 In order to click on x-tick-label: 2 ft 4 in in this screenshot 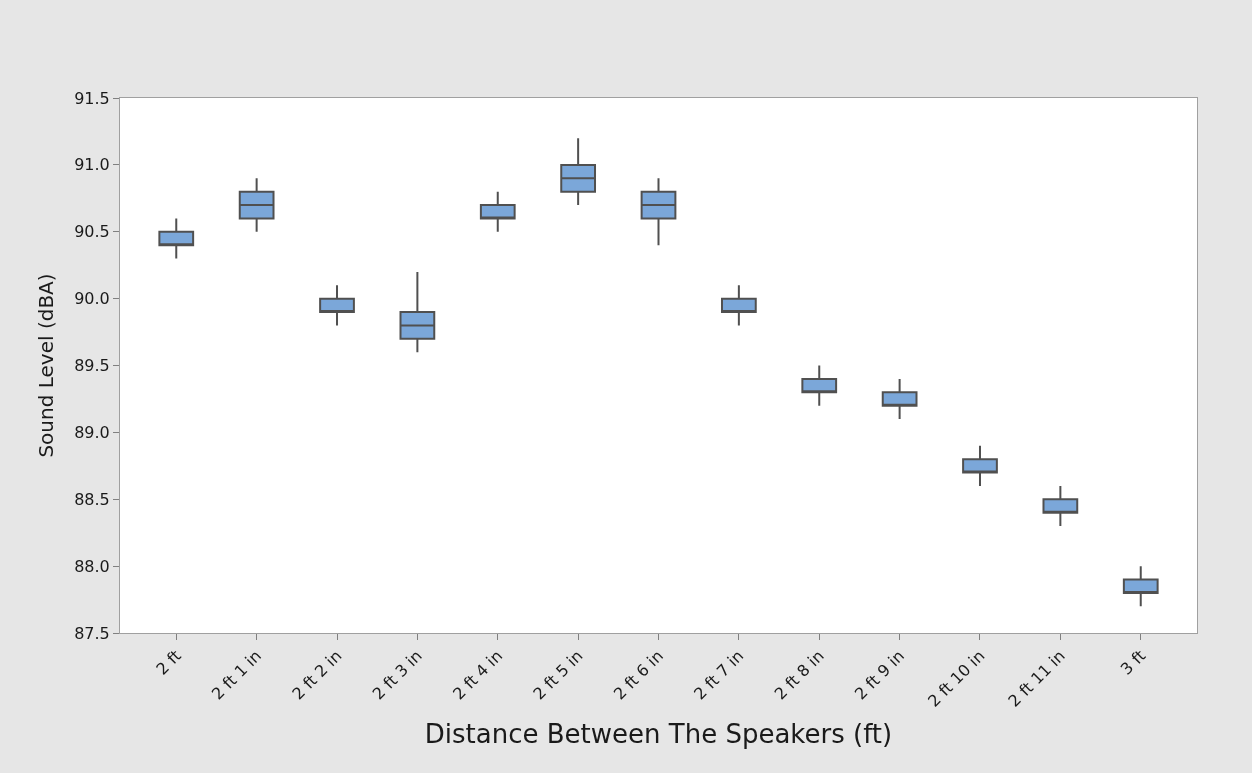, I will do `click(478, 675)`.